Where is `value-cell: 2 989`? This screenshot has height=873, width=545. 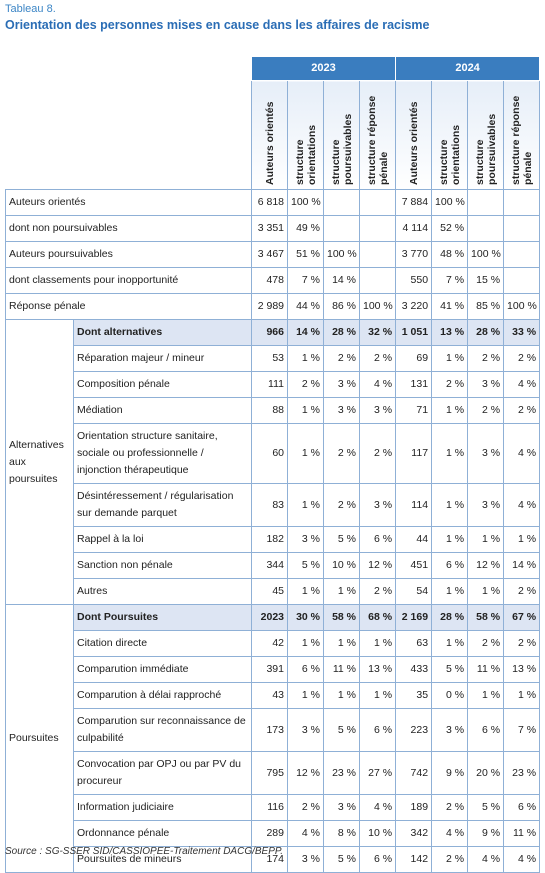
value-cell: 2 989 is located at coordinates (269, 306).